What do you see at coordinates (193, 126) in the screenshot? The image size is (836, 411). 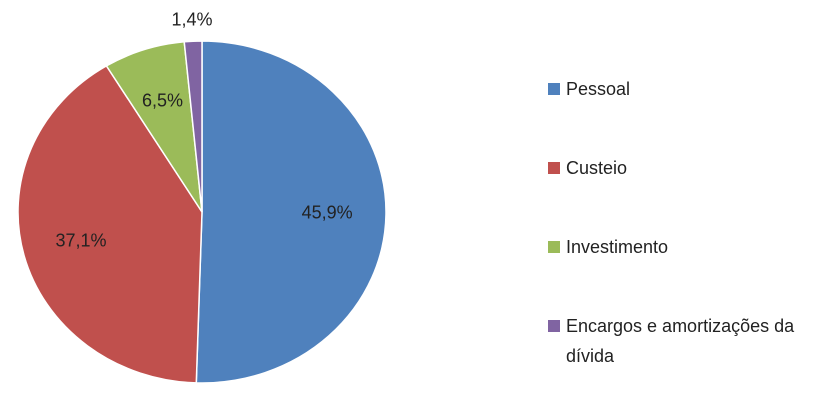 I see `pie-slice` at bounding box center [193, 126].